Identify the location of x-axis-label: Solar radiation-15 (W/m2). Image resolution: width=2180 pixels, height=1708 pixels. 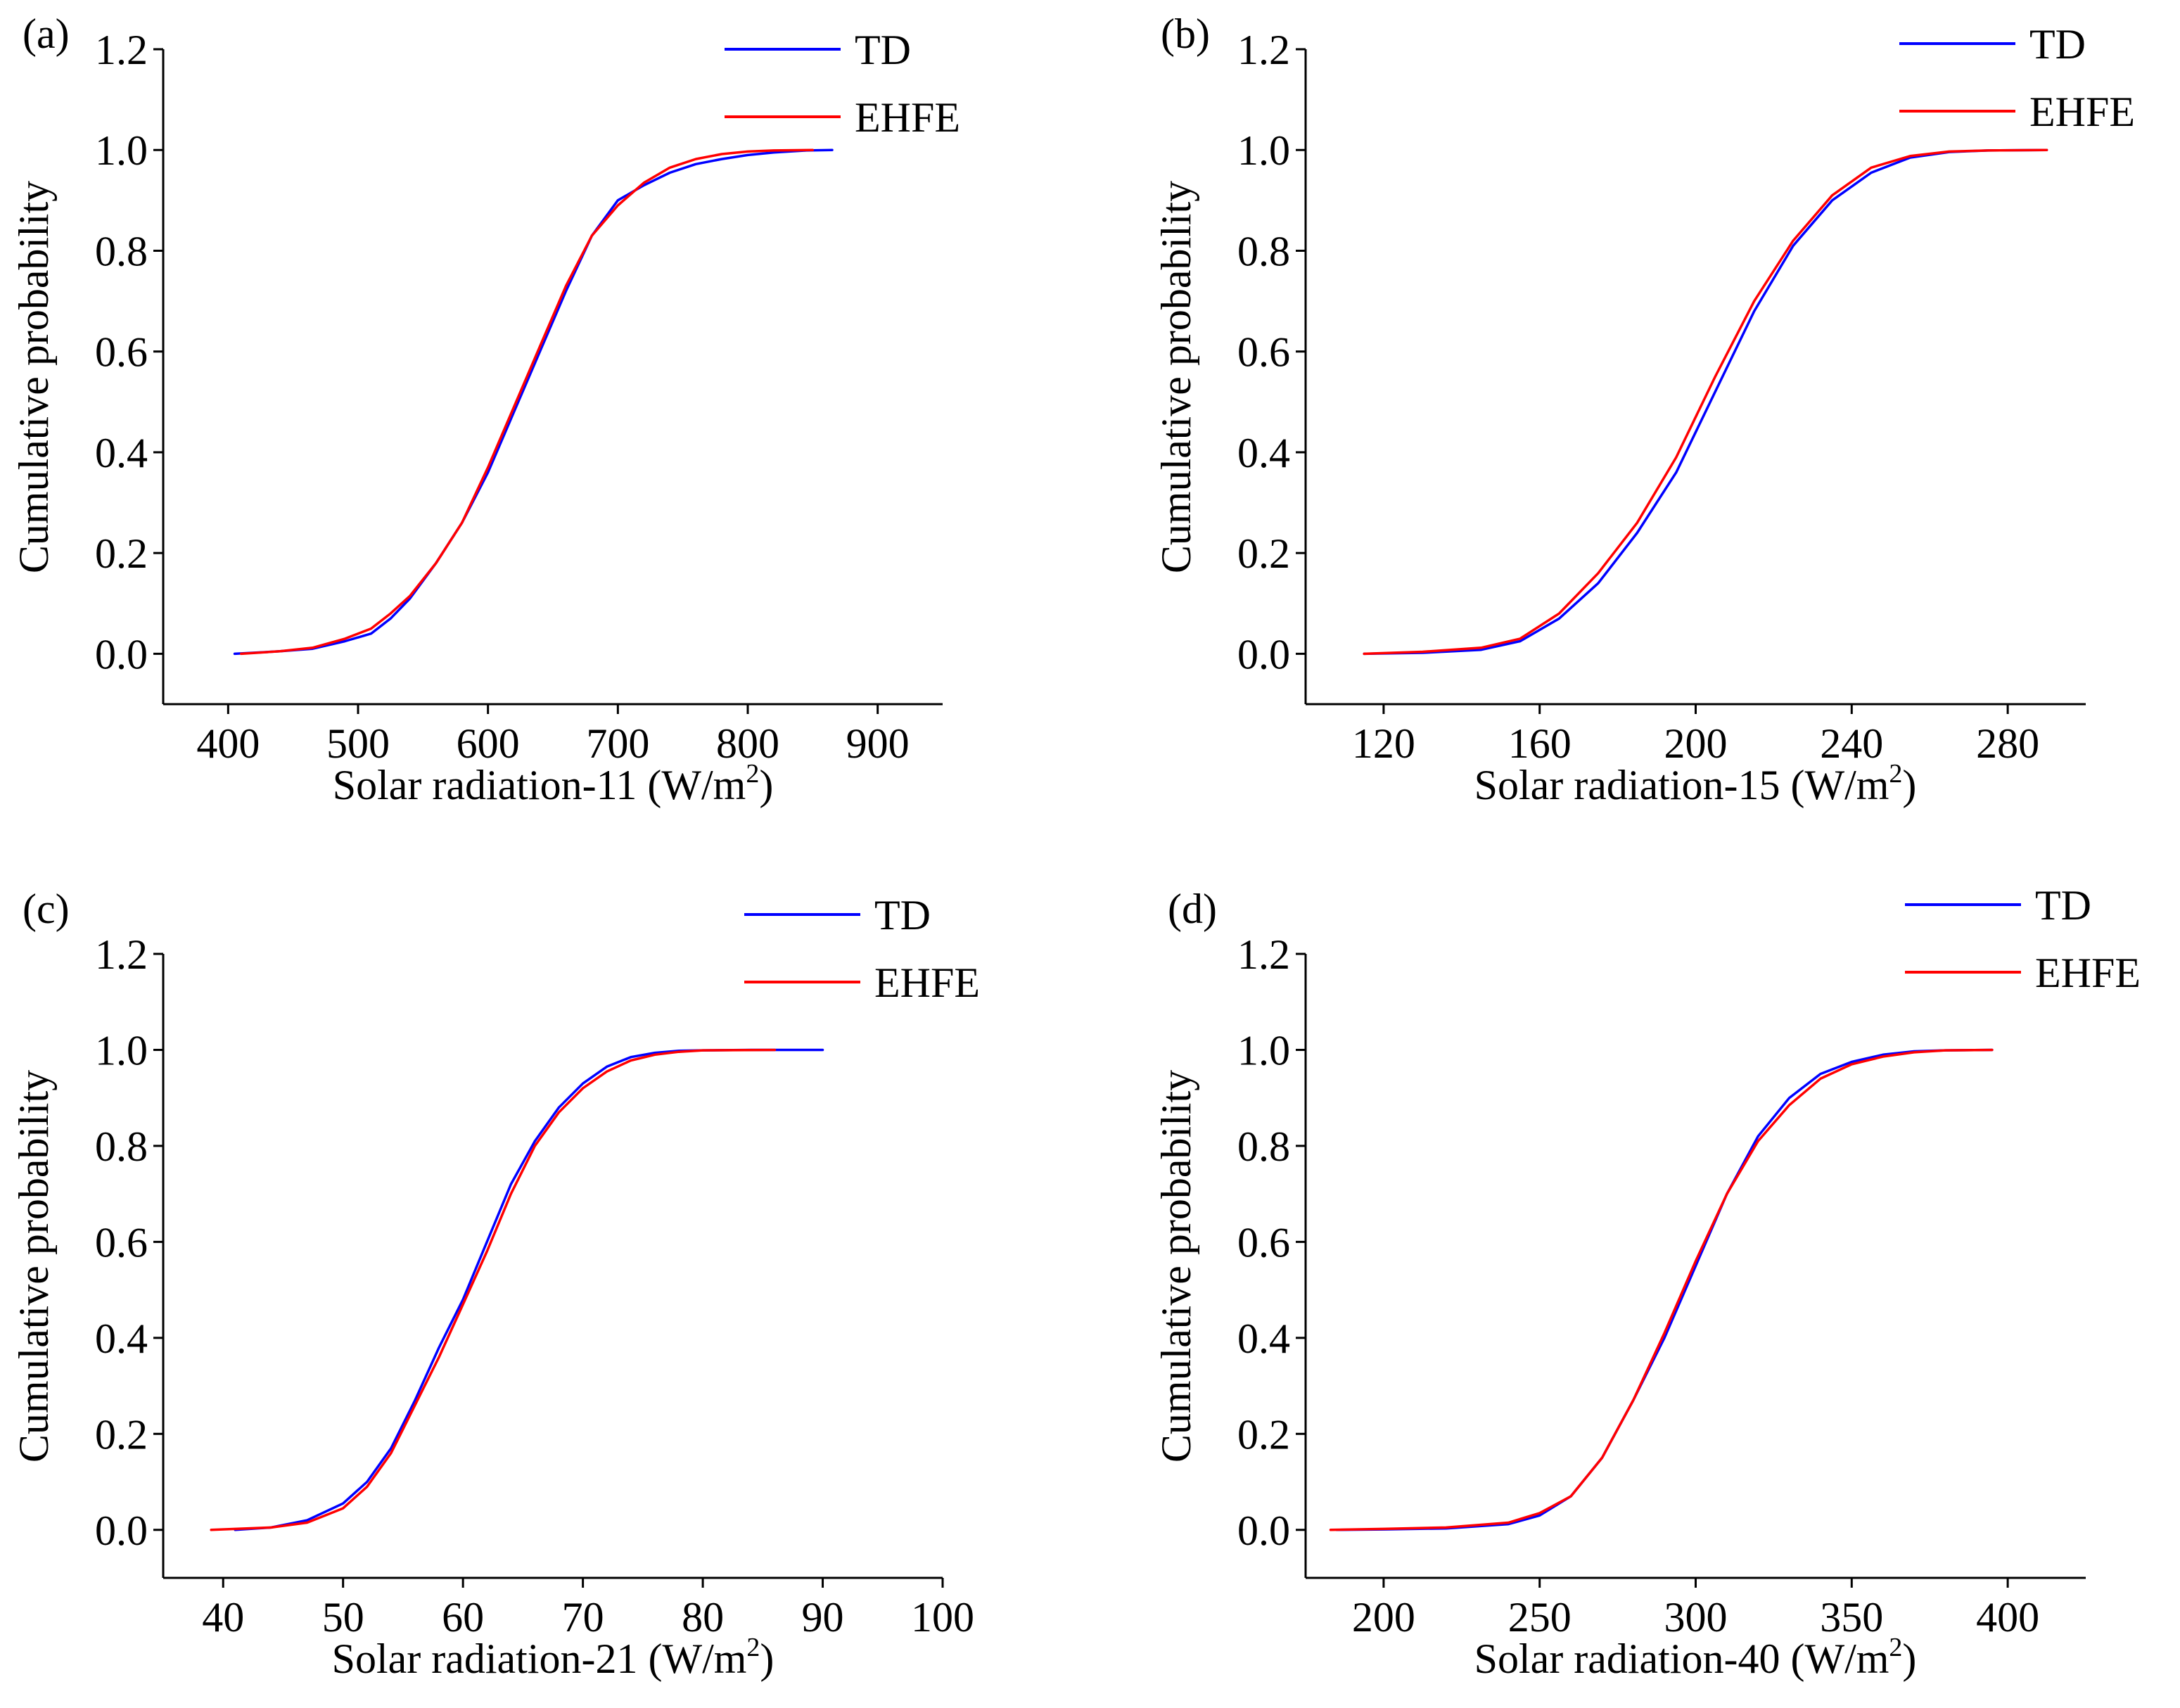
(1695, 783).